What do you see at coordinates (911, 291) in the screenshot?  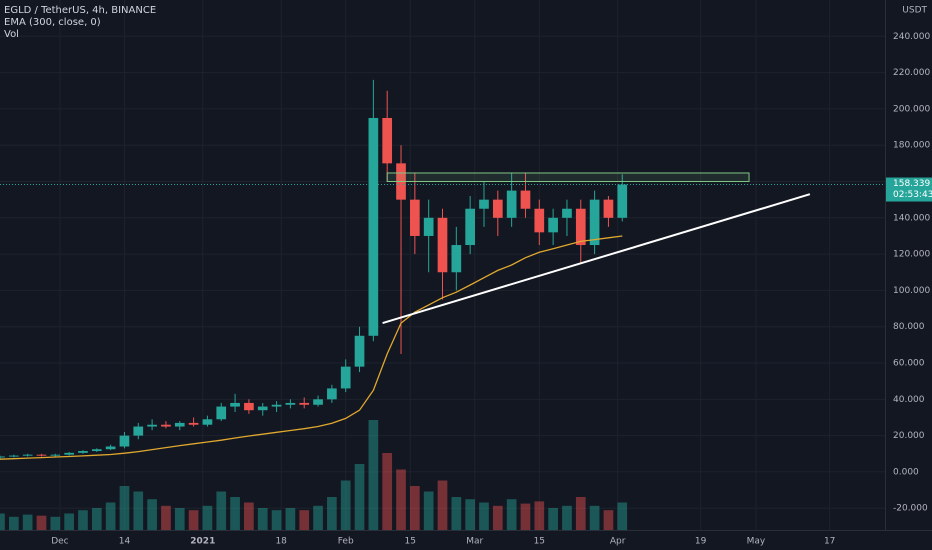 I see `y-tick-label: 100.000` at bounding box center [911, 291].